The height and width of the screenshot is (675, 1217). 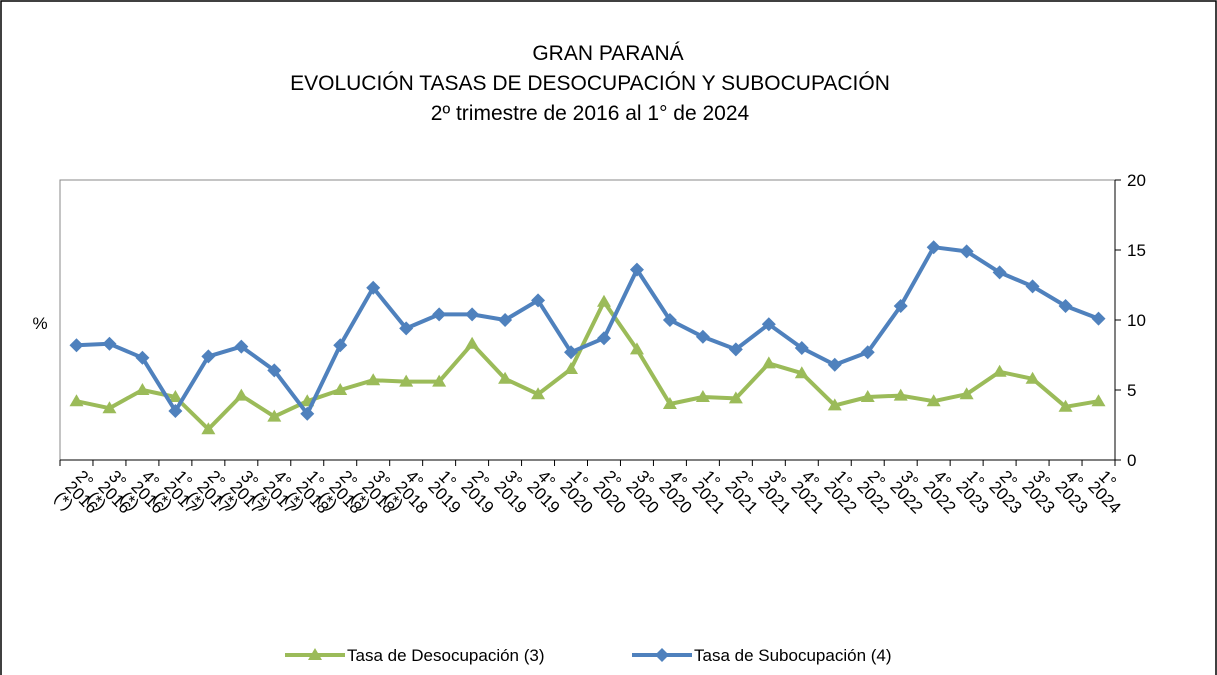 What do you see at coordinates (607, 53) in the screenshot?
I see `chart-title: GRAN PARANÁ` at bounding box center [607, 53].